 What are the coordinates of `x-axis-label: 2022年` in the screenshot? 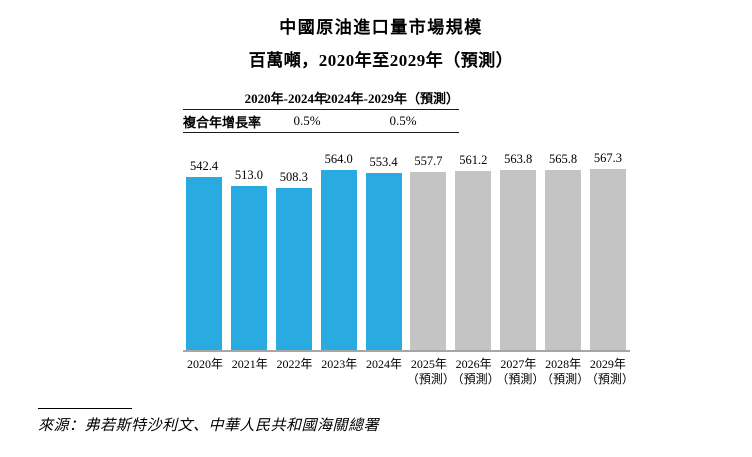 It's located at (295, 372).